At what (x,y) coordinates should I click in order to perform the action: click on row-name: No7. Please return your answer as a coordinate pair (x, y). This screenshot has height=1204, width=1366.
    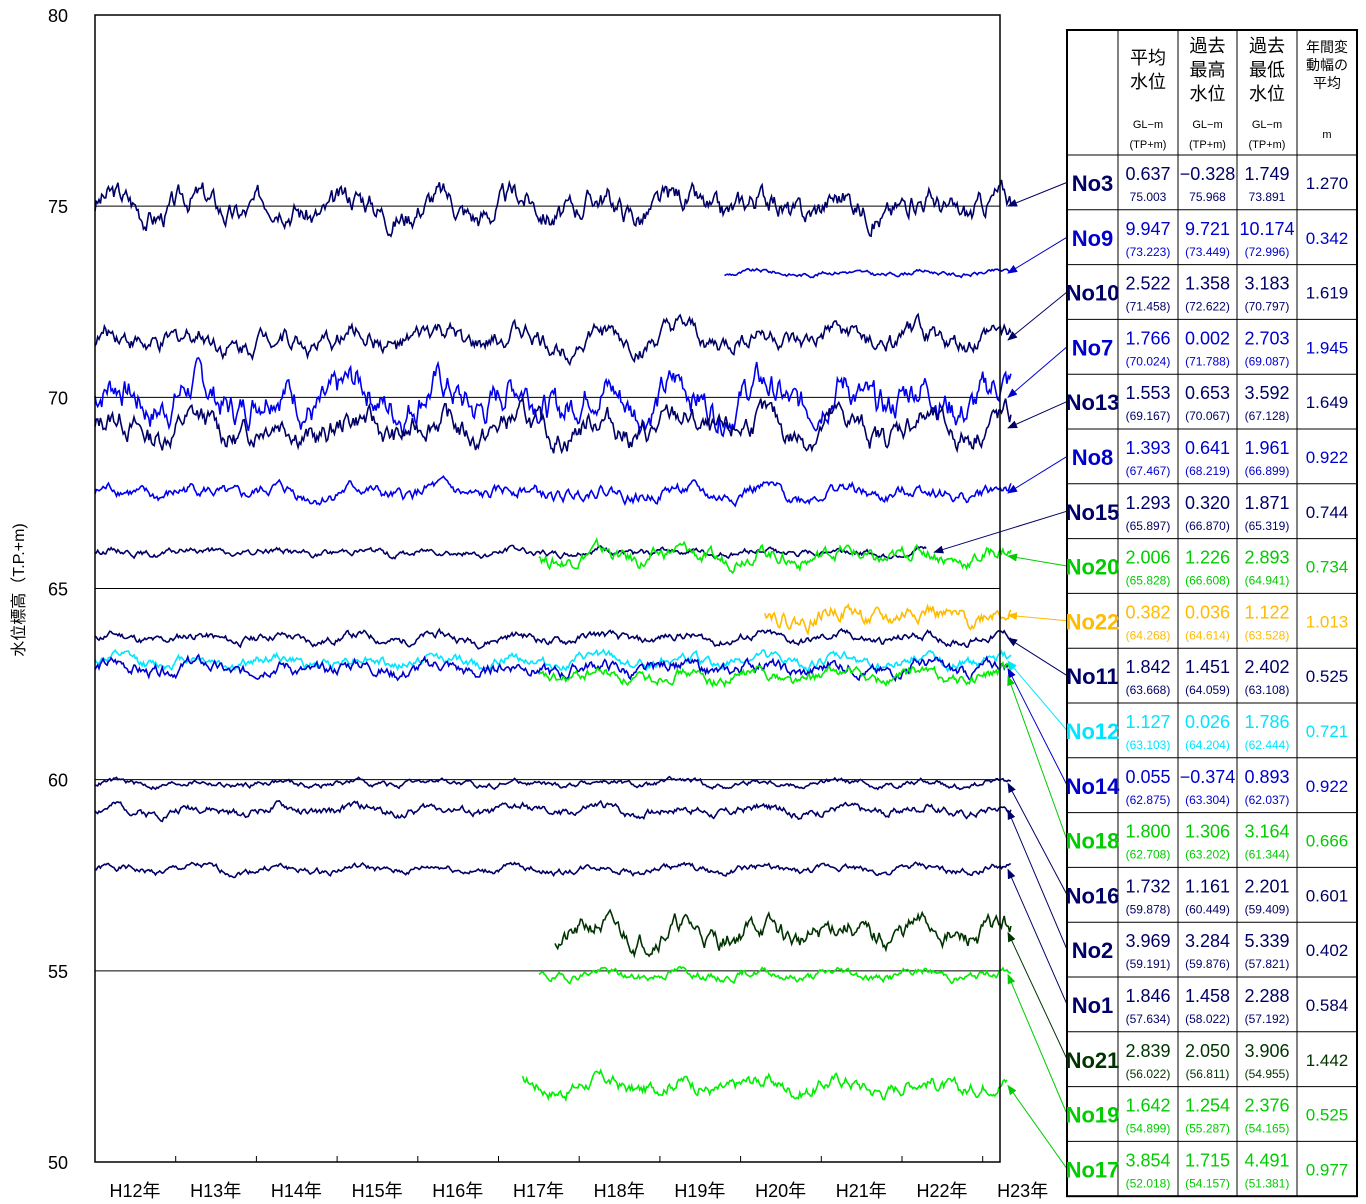
    Looking at the image, I should click on (1093, 347).